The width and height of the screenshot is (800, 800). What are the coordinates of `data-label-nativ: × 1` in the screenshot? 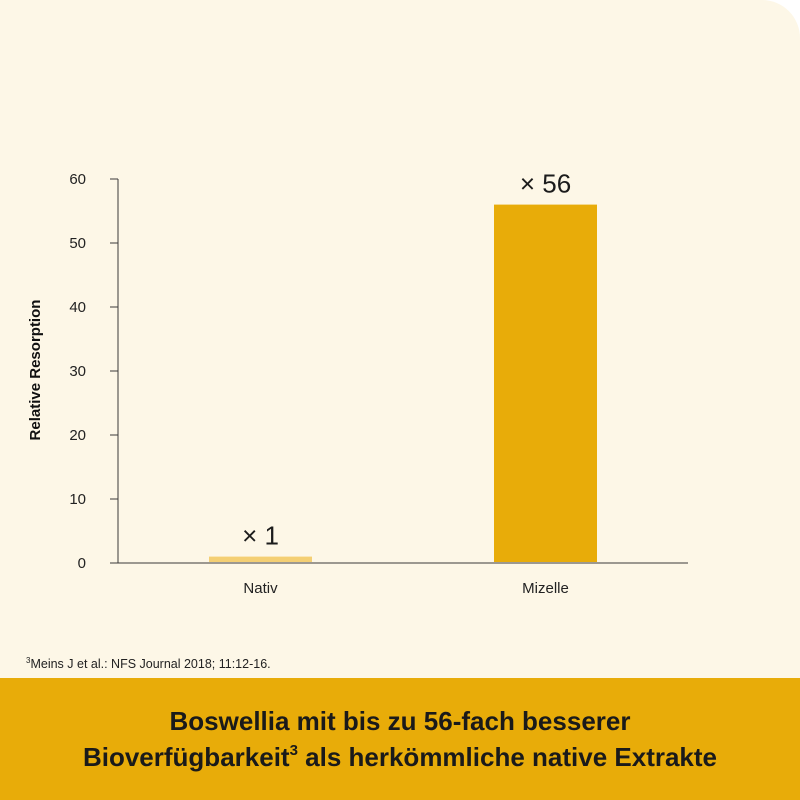 It's located at (260, 536).